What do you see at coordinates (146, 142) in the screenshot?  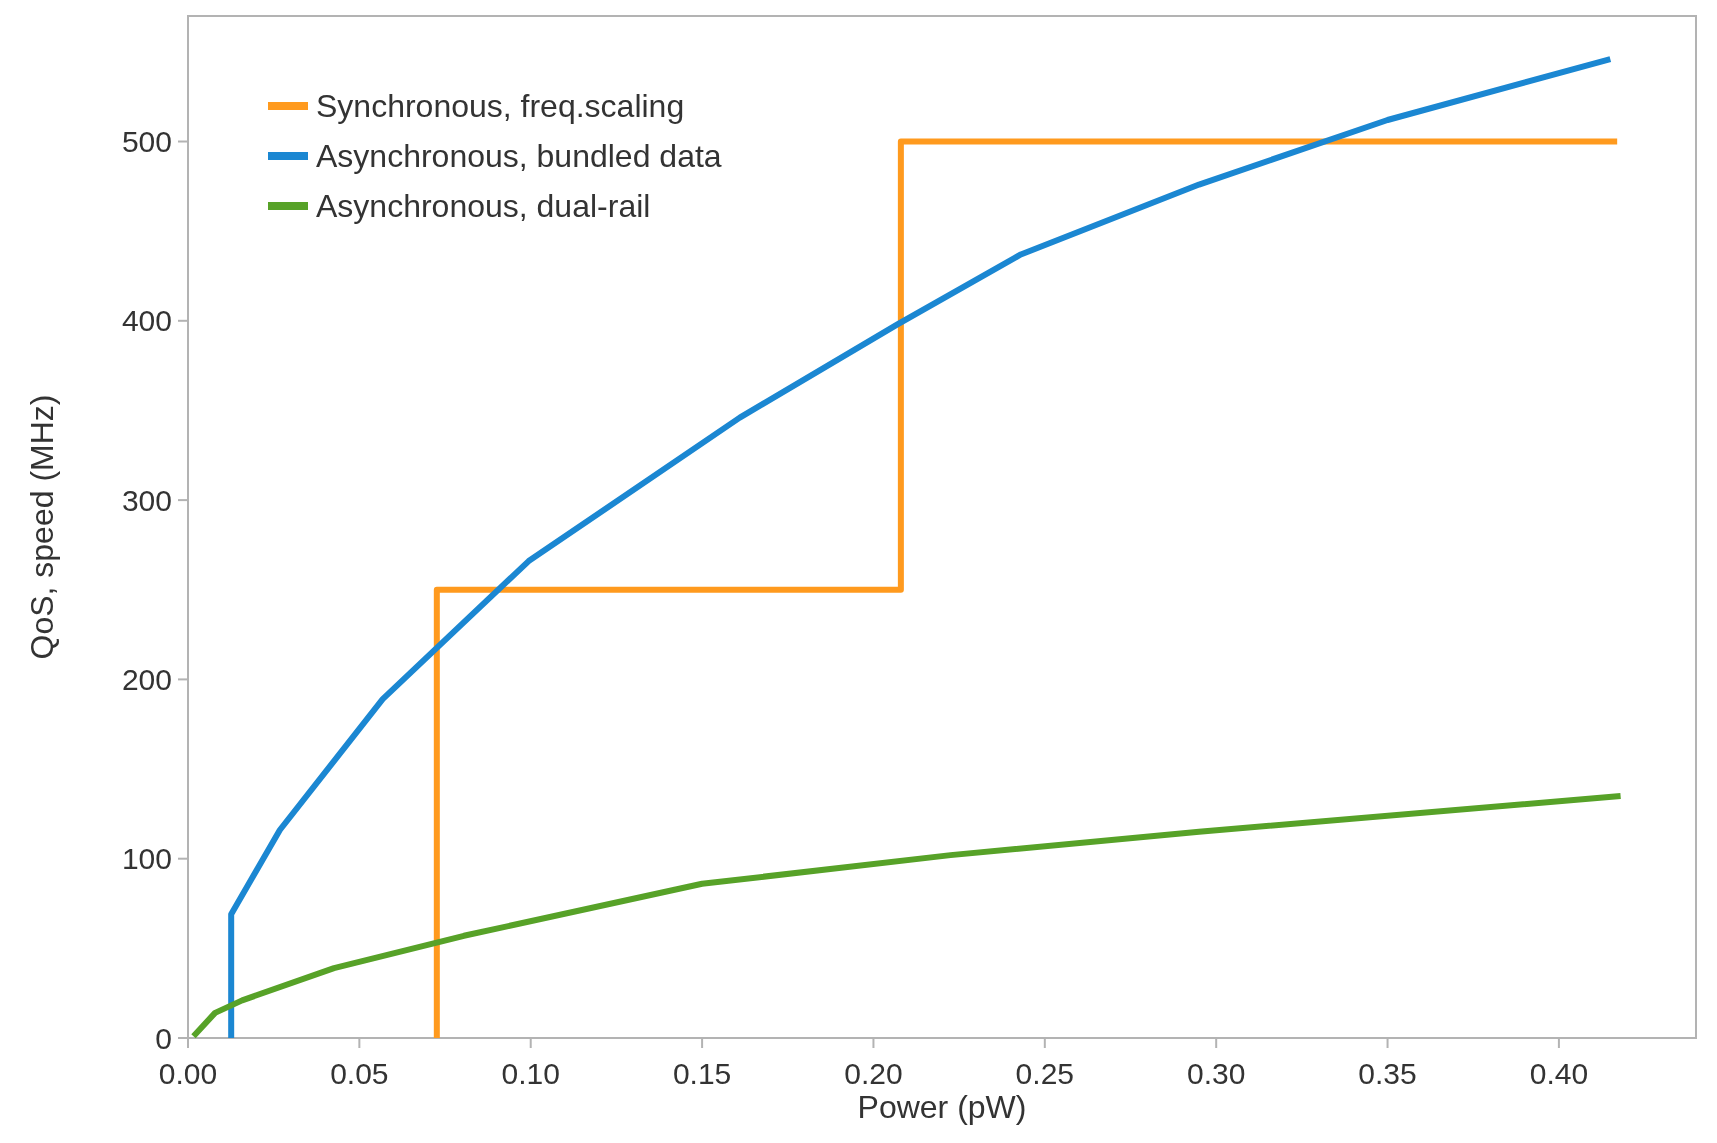 I see `y-tick-label: 500` at bounding box center [146, 142].